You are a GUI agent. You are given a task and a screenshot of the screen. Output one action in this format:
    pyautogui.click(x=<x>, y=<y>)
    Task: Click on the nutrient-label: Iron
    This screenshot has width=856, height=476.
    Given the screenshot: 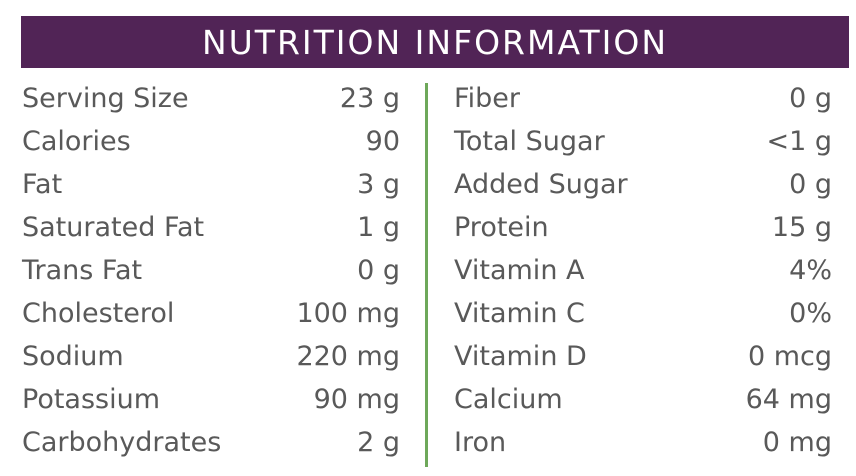 What is the action you would take?
    pyautogui.click(x=480, y=442)
    